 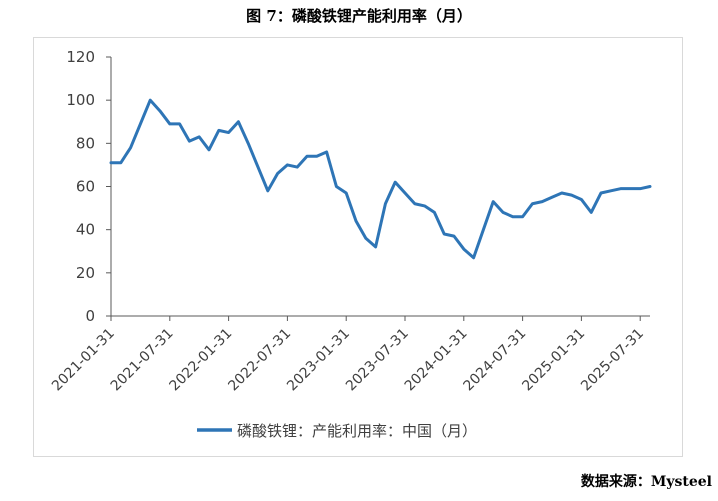 I want to click on y-tick-label: 120, so click(x=80, y=57).